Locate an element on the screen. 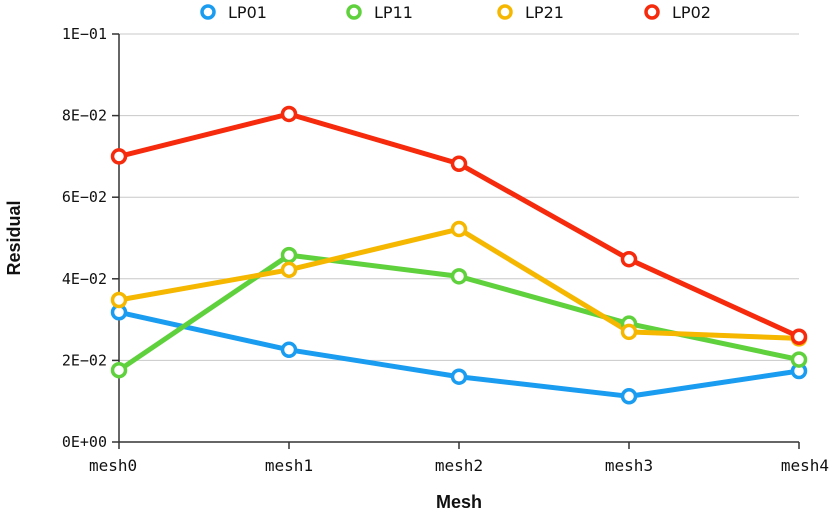 The height and width of the screenshot is (514, 830). legend: LP01 LP11 LP21 LP02 is located at coordinates (455, 12).